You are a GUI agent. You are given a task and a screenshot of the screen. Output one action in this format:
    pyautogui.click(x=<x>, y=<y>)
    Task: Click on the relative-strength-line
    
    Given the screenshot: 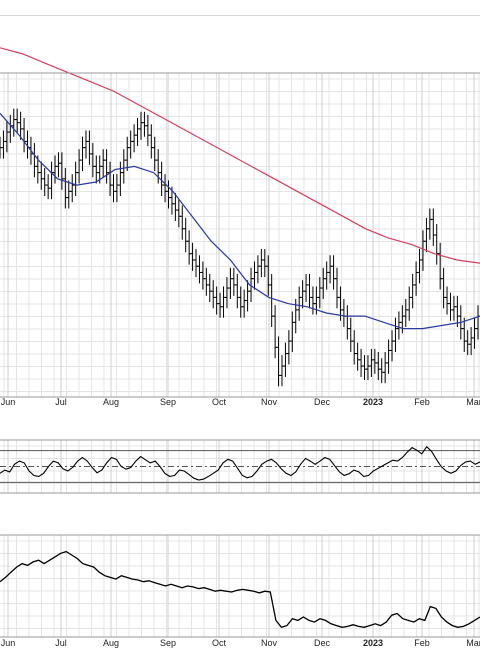 What is the action you would take?
    pyautogui.click(x=240, y=589)
    